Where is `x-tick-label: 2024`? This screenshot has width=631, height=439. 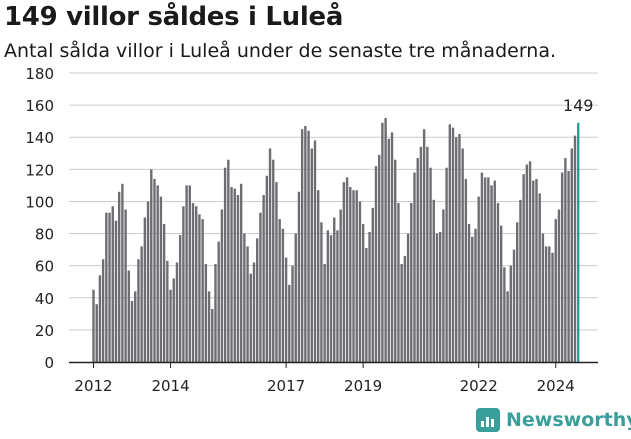 x-tick-label: 2024 is located at coordinates (556, 386).